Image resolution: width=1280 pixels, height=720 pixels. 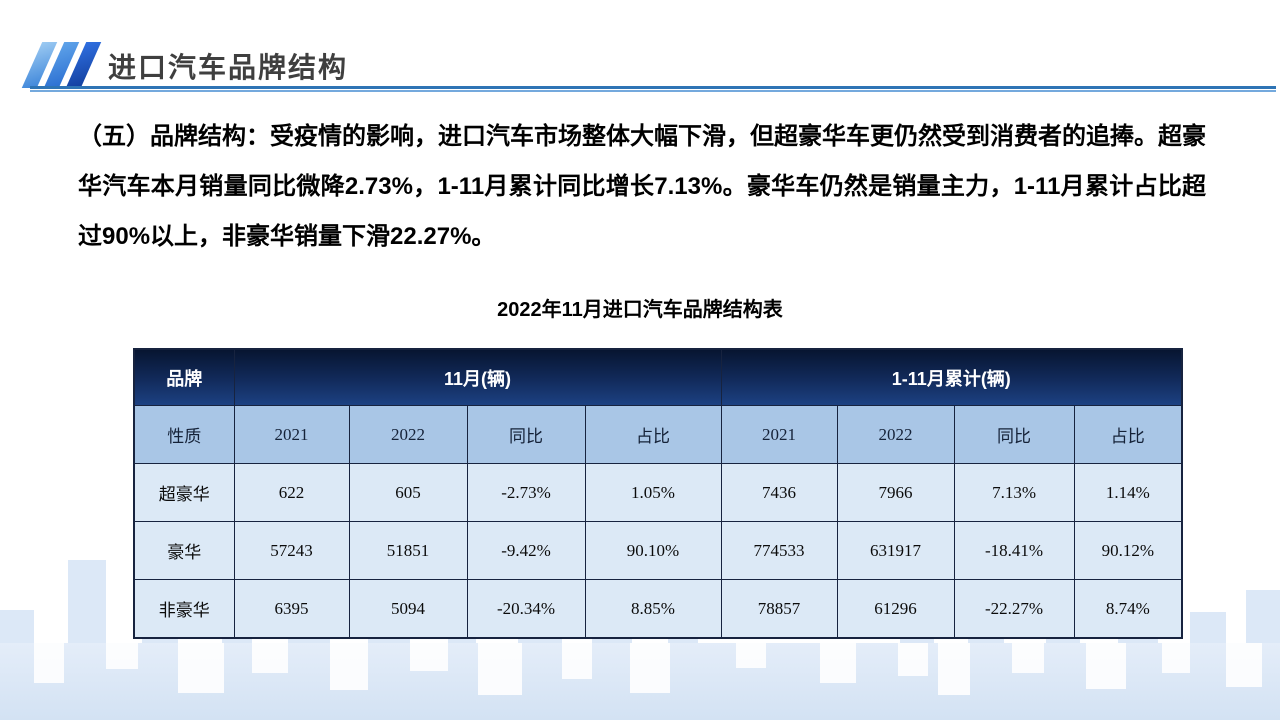 What do you see at coordinates (653, 550) in the screenshot?
I see `table-cell: 90.10%` at bounding box center [653, 550].